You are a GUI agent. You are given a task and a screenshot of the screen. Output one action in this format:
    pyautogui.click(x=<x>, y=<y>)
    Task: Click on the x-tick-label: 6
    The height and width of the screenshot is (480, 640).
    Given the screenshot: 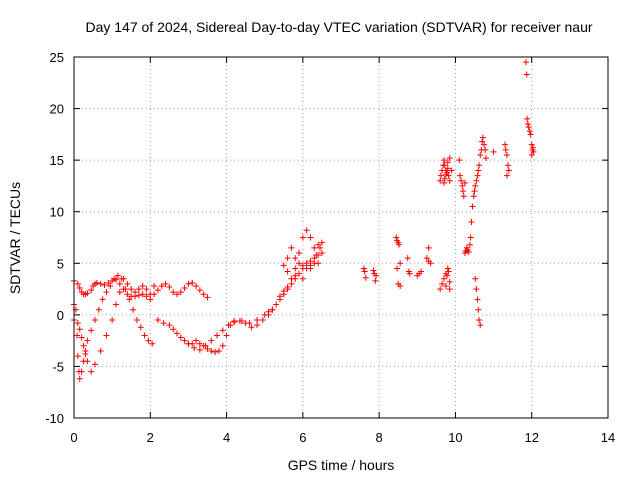 What is the action you would take?
    pyautogui.click(x=302, y=437)
    